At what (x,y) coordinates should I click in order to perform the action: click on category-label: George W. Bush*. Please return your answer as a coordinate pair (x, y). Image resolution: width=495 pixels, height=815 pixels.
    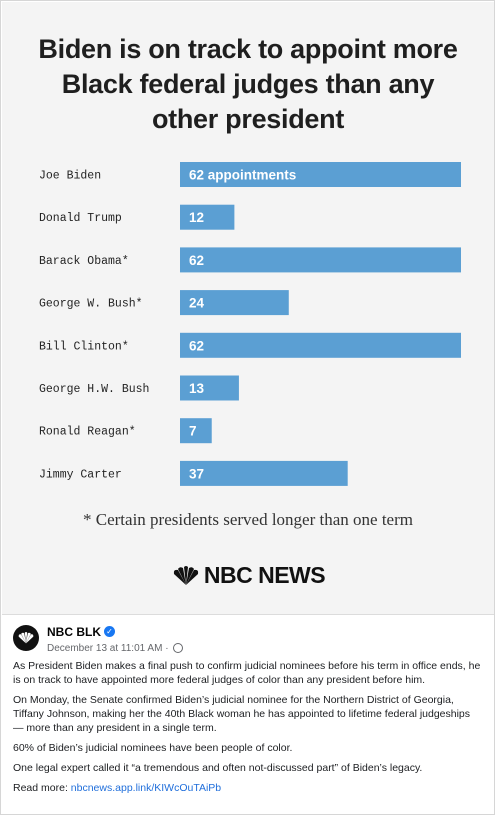
    Looking at the image, I should click on (91, 304).